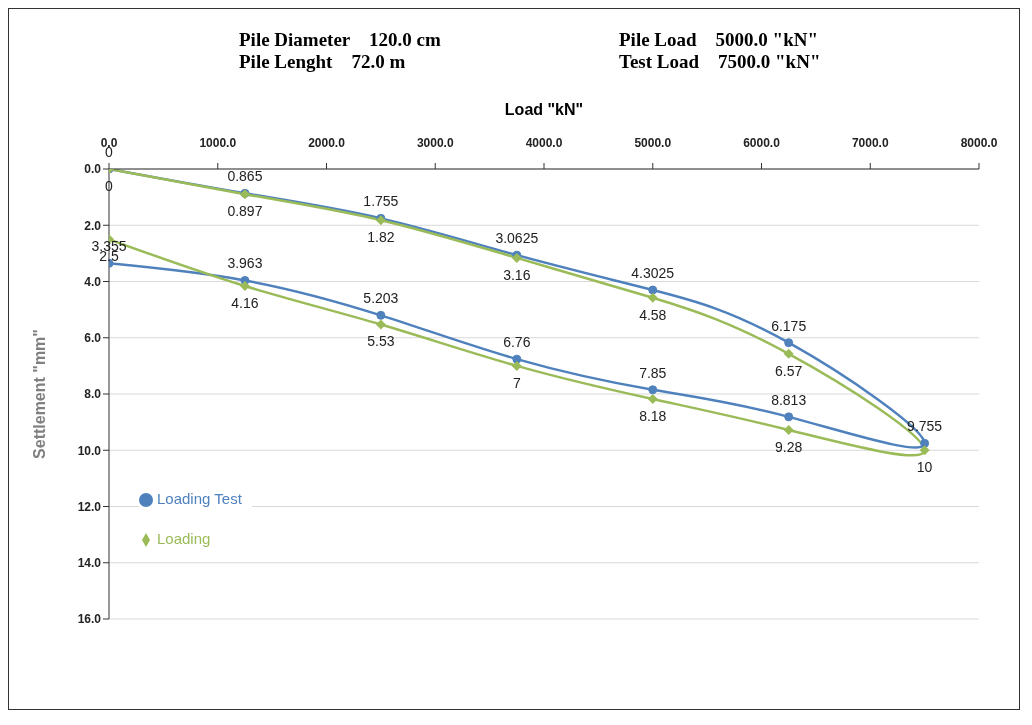  What do you see at coordinates (245, 263) in the screenshot?
I see `data-label: 3.963` at bounding box center [245, 263].